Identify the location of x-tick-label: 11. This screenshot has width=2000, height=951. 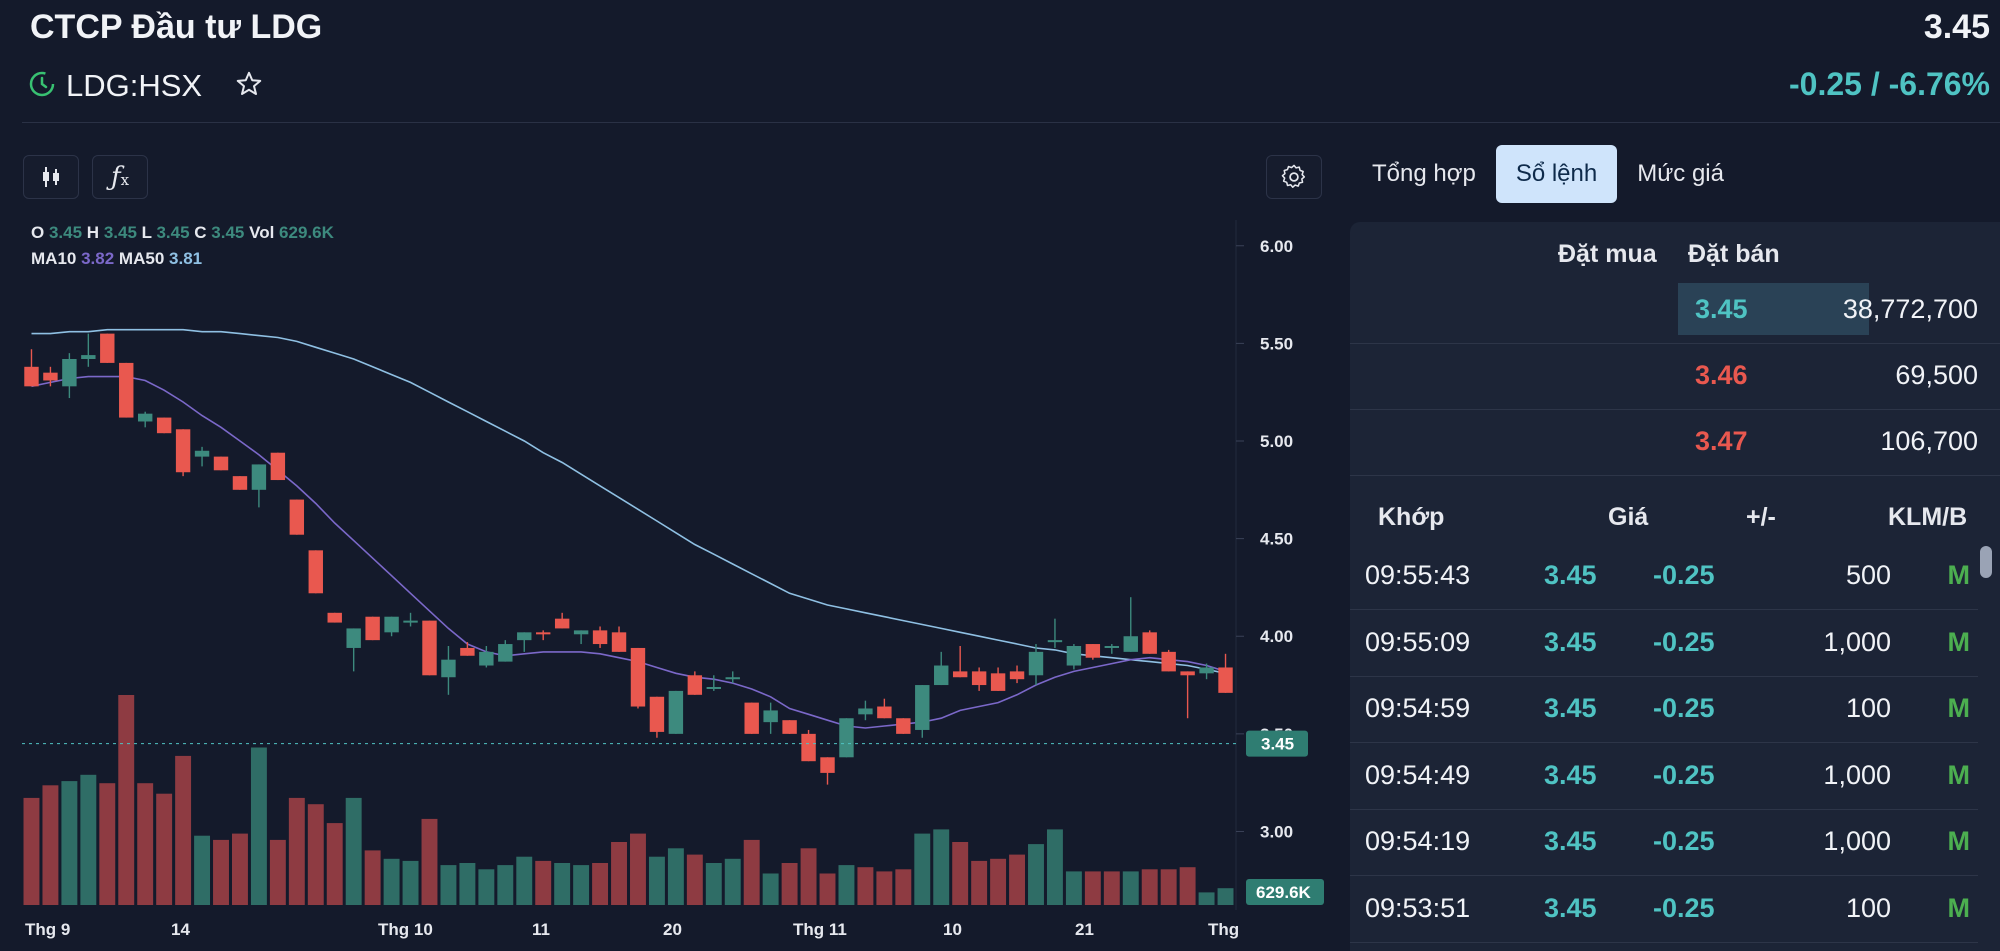
(541, 929).